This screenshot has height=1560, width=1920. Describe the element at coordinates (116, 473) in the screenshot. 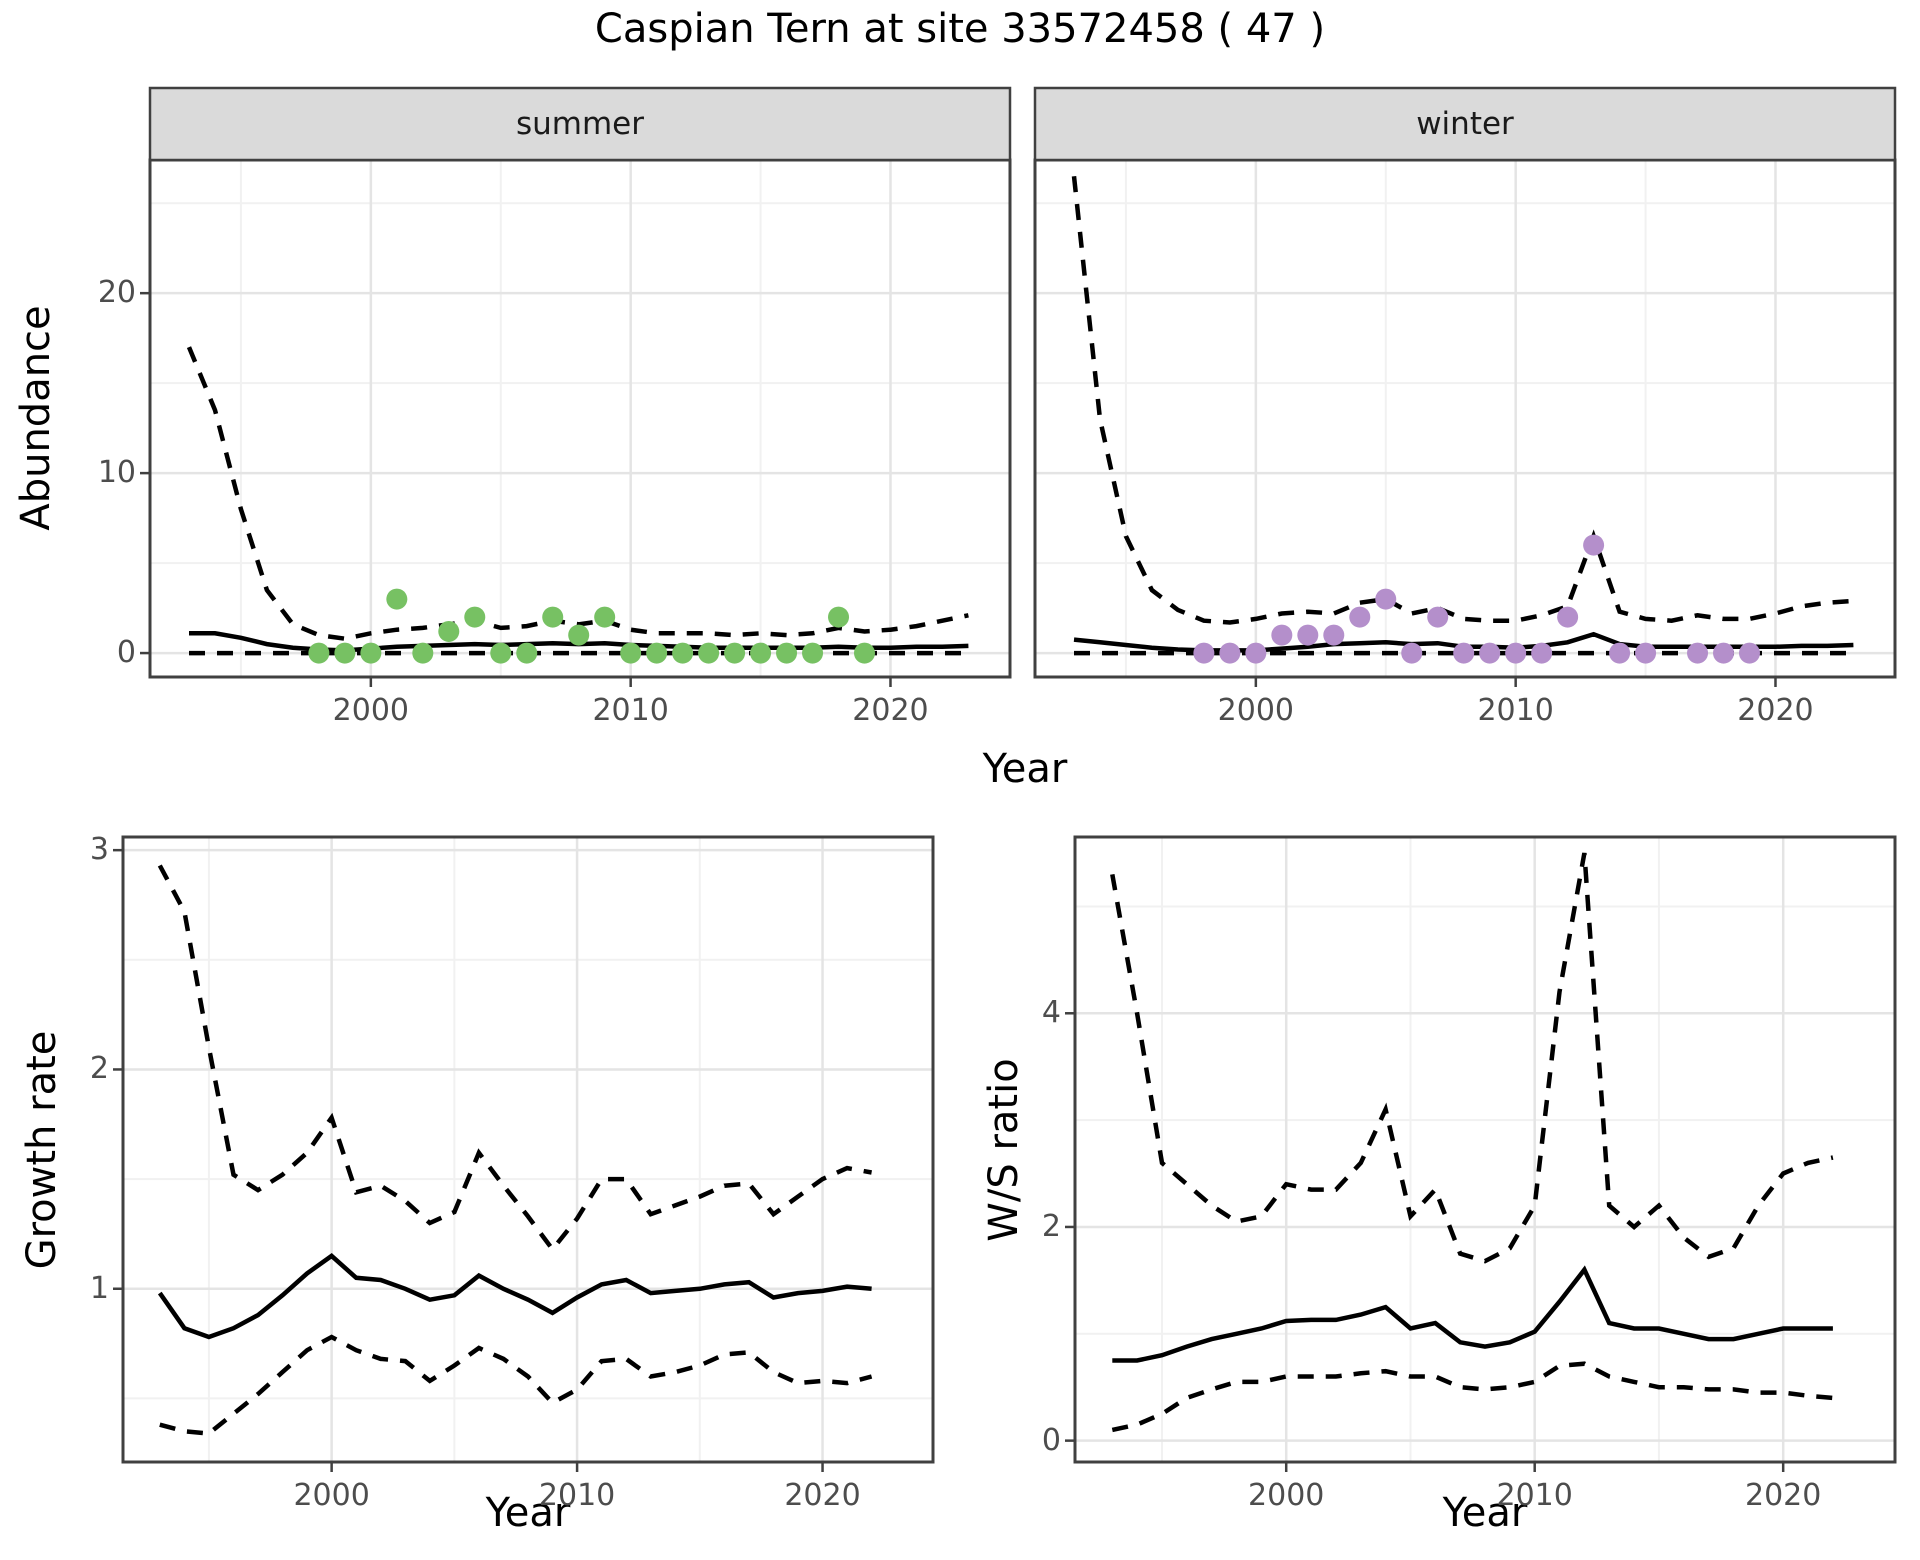

I see `y-tick-label: 10` at that location.